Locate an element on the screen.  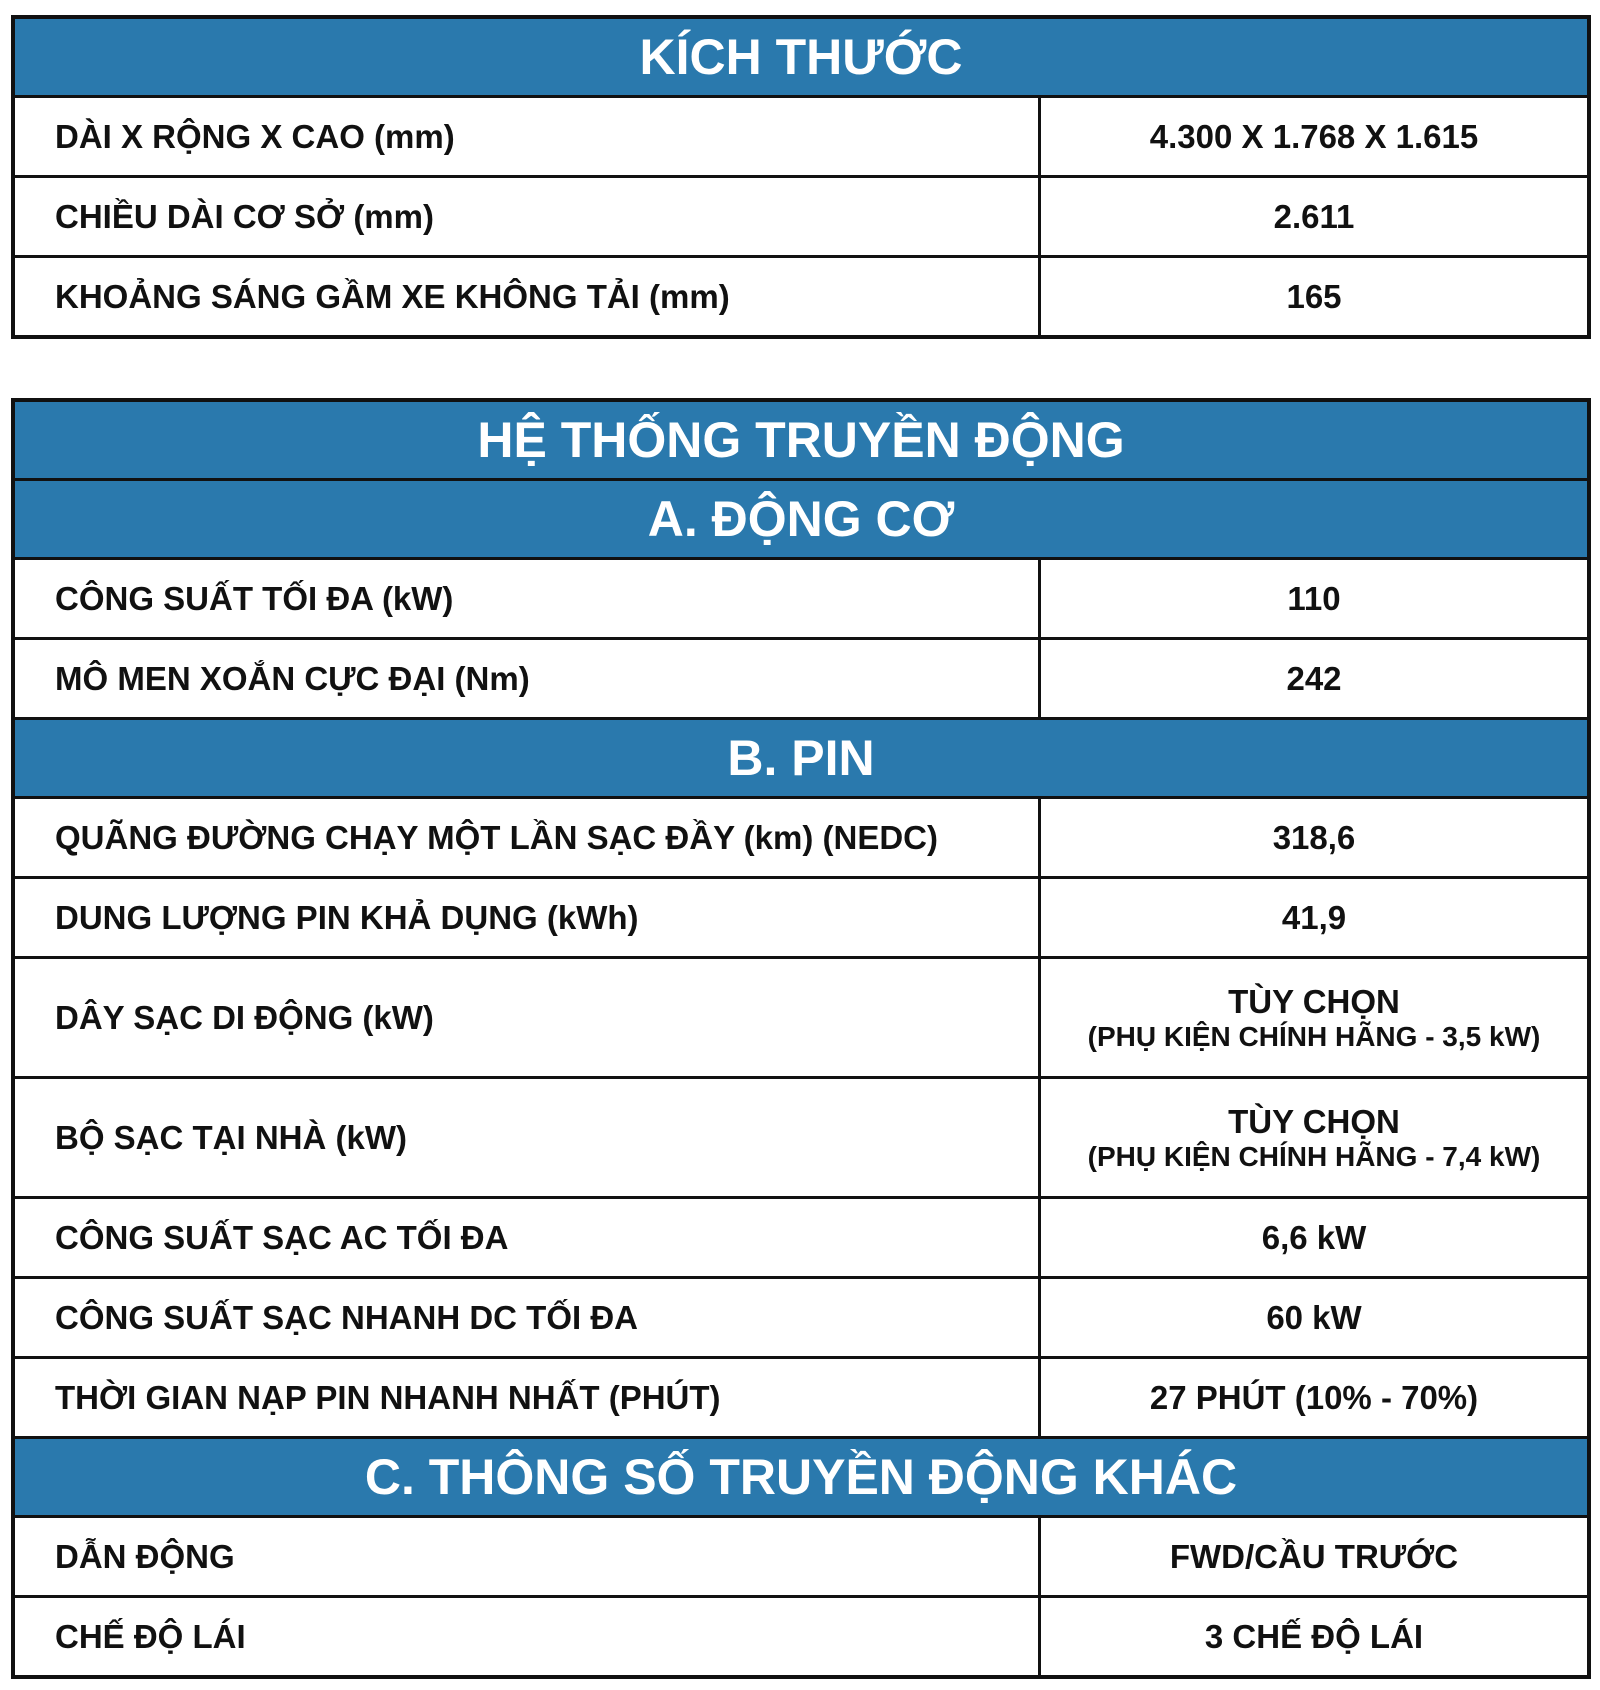
table-row: KHOẢNG SÁNG GẦM XE KHÔNG TẢI (mm) 165 is located at coordinates (801, 297).